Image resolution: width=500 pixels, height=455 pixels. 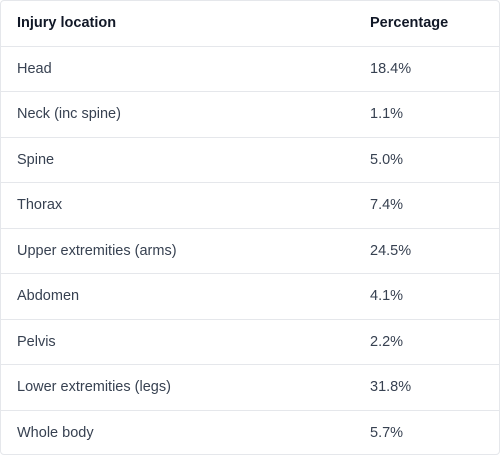 I want to click on cell-percentage: 24.5%, so click(x=426, y=251).